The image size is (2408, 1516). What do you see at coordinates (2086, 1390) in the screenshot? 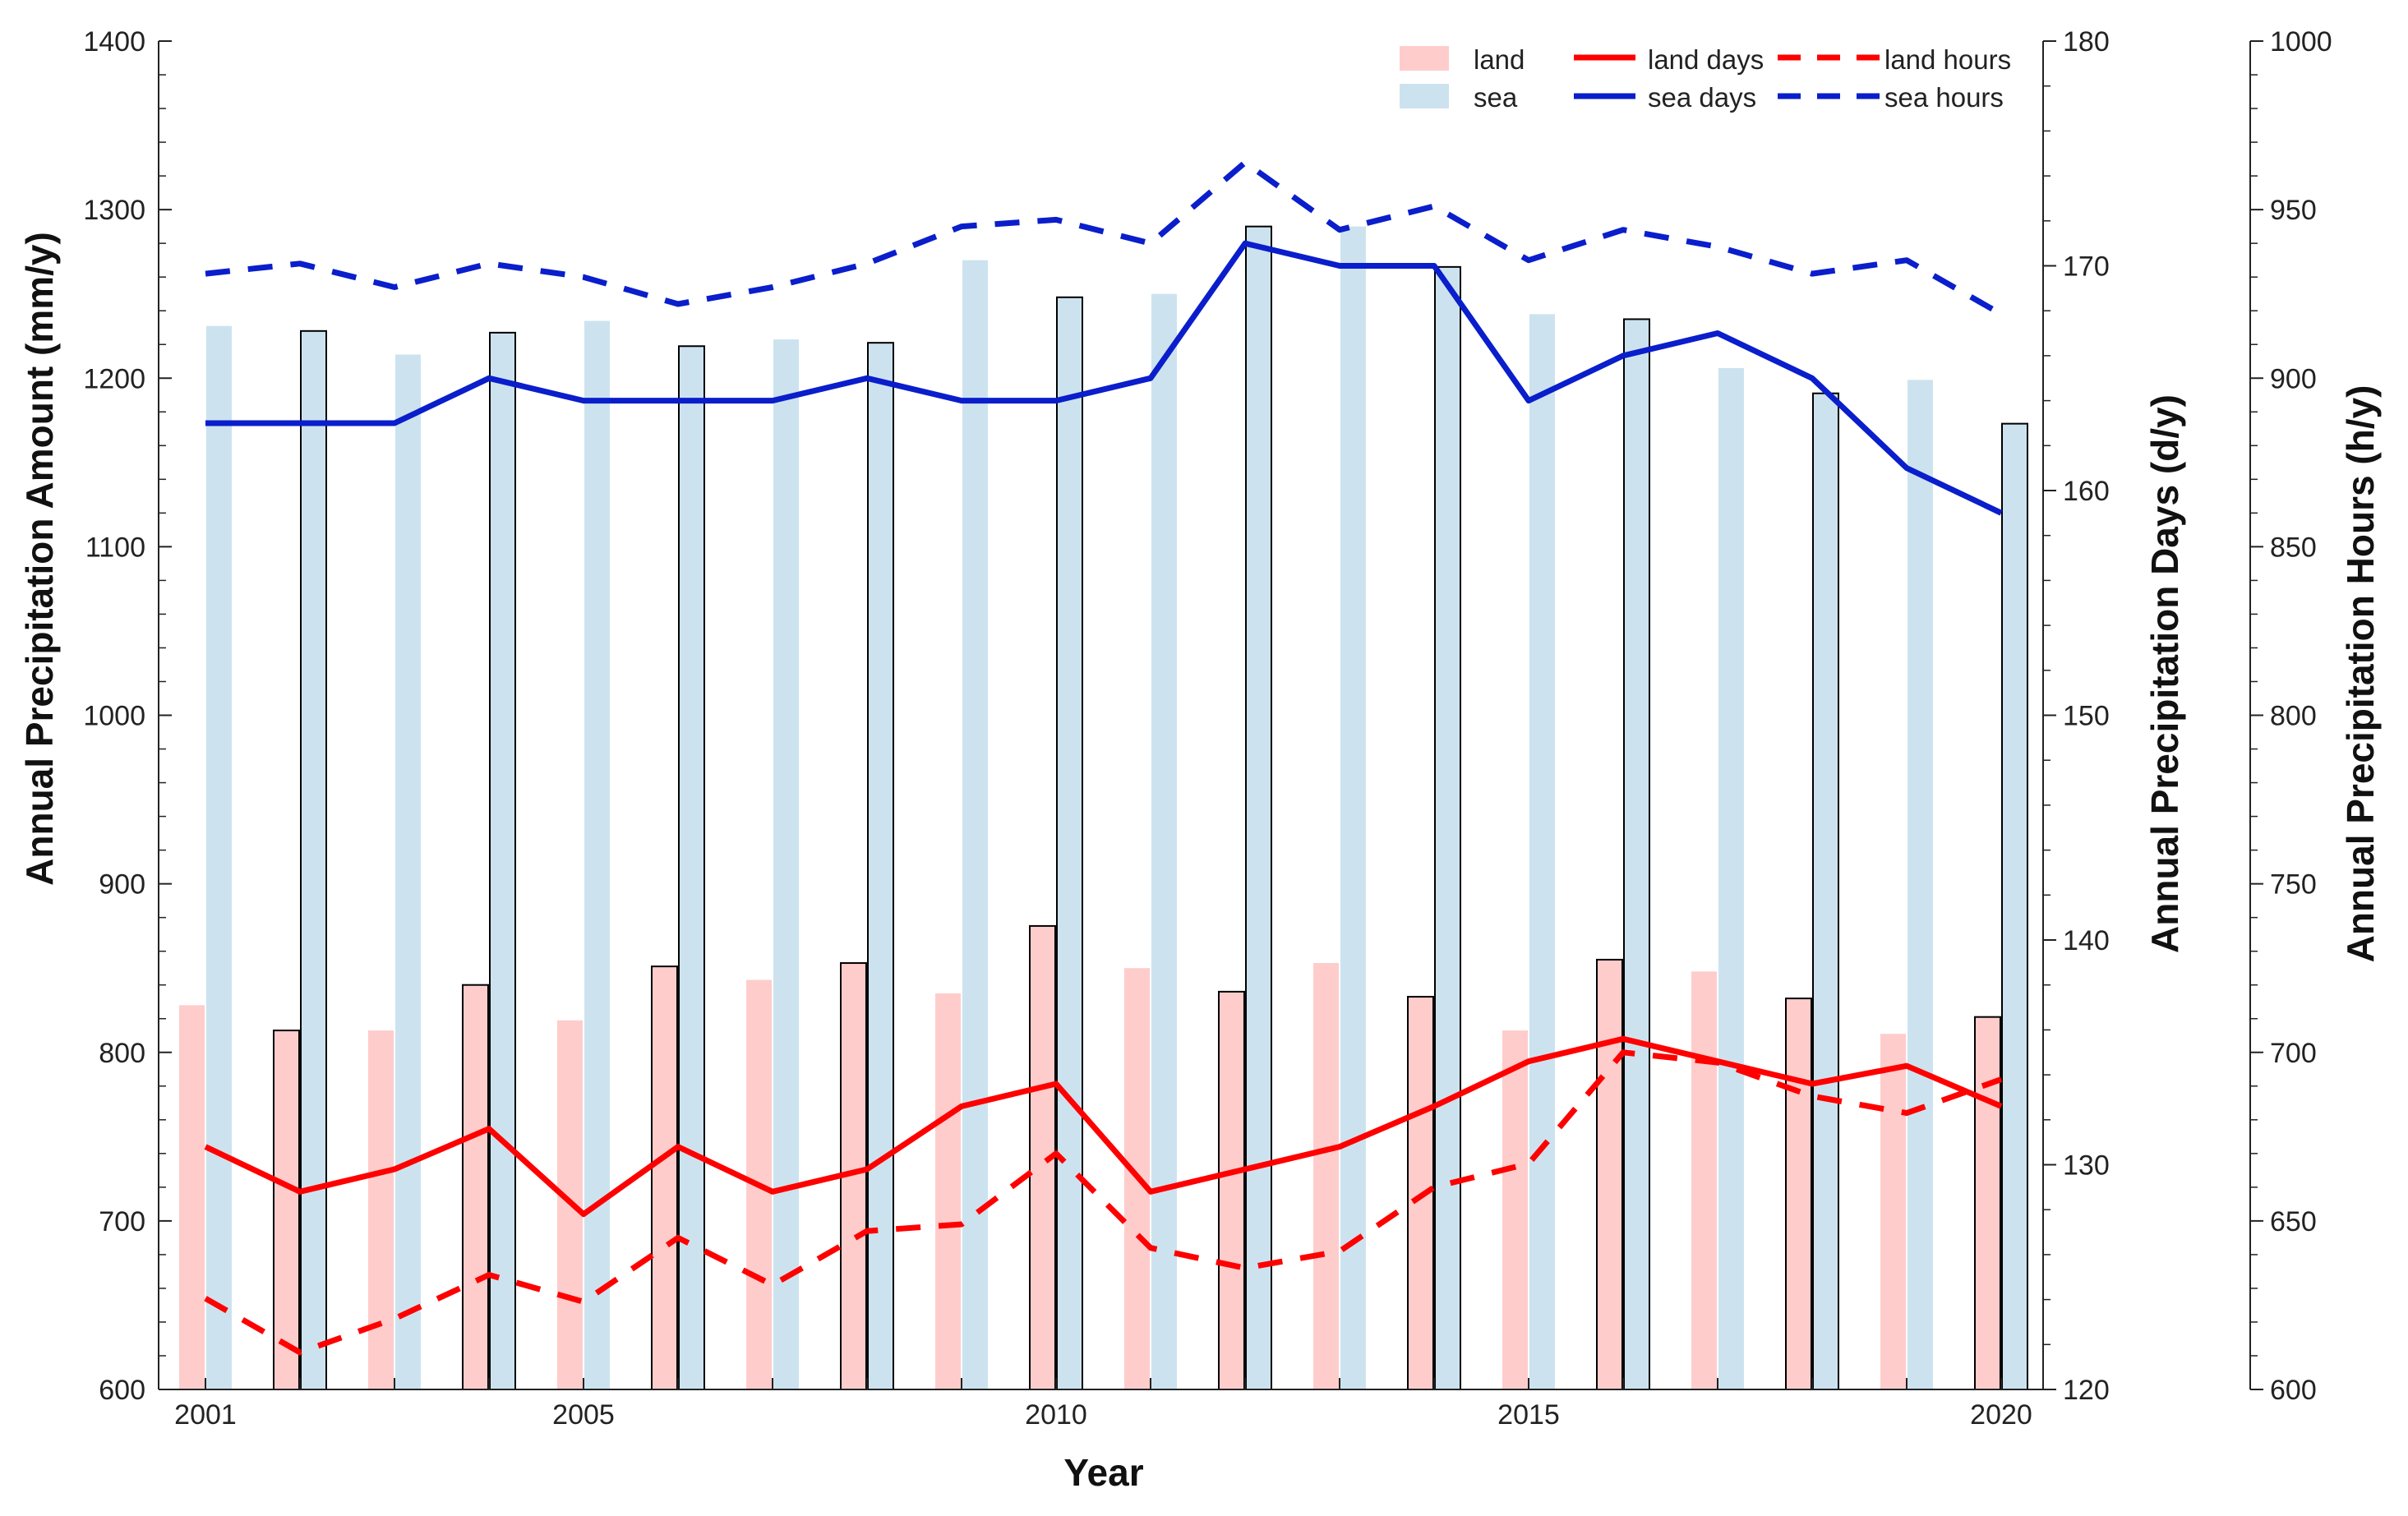
I see `days-tick-label: 120` at bounding box center [2086, 1390].